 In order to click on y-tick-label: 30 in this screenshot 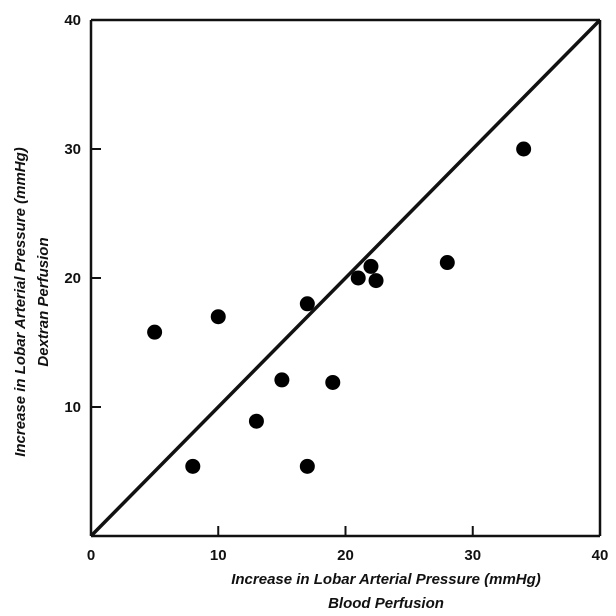, I will do `click(72, 149)`.